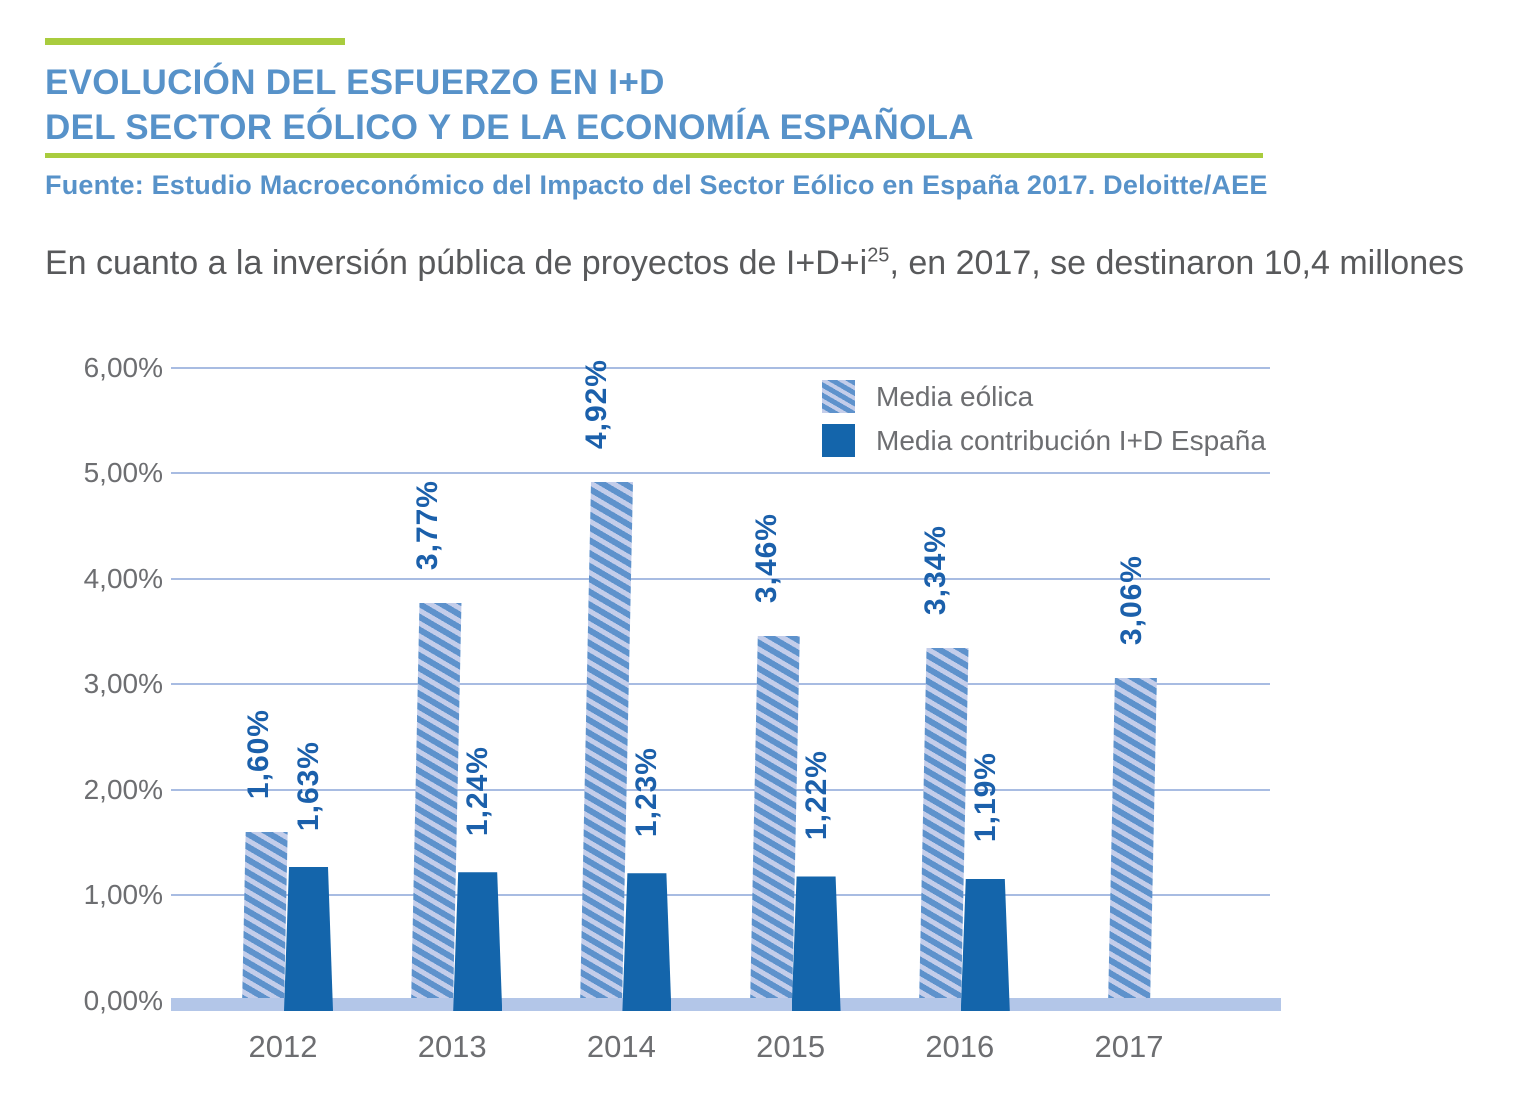 This screenshot has height=1108, width=1536. Describe the element at coordinates (935, 570) in the screenshot. I see `bar-label-media-eolica-2016: 3,34%` at that location.